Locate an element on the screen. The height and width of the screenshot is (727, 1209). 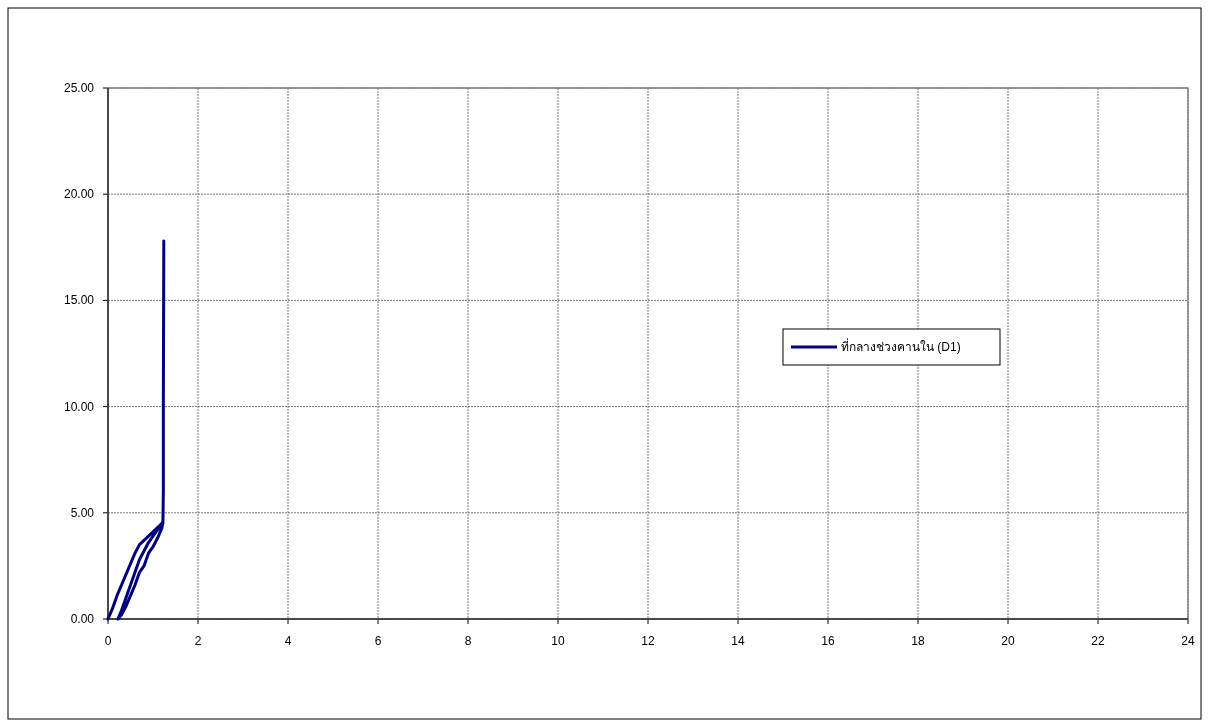
y-tick-label: 10.00 is located at coordinates (79, 406).